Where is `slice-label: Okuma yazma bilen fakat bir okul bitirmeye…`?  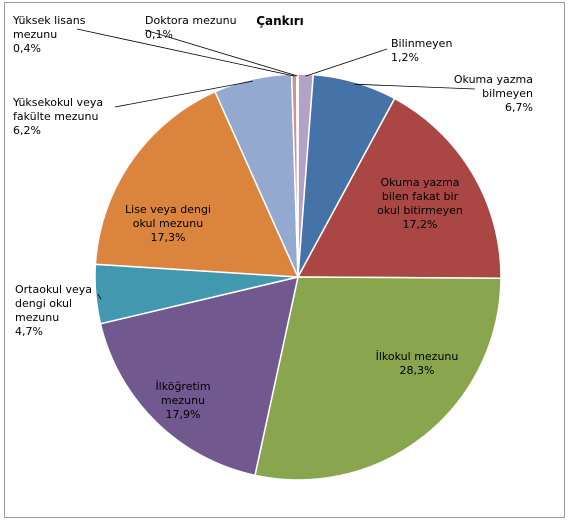 slice-label: Okuma yazma bilen fakat bir okul bitirmeye… is located at coordinates (420, 203).